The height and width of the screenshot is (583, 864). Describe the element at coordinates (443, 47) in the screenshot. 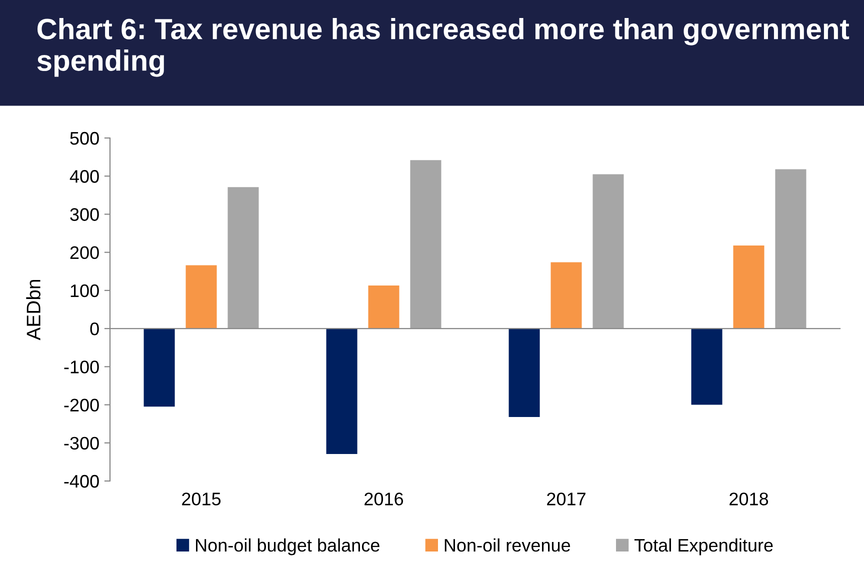

I see `chart-title: Chart 6: Tax revenue has increased more than government spending` at that location.